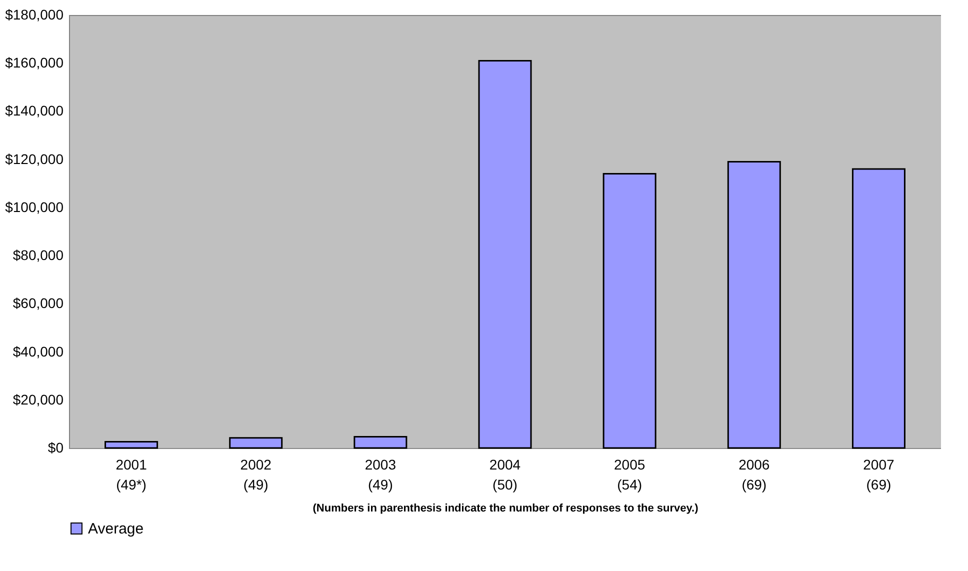 The height and width of the screenshot is (571, 968). I want to click on y-tick-label: $180,000, so click(34, 14).